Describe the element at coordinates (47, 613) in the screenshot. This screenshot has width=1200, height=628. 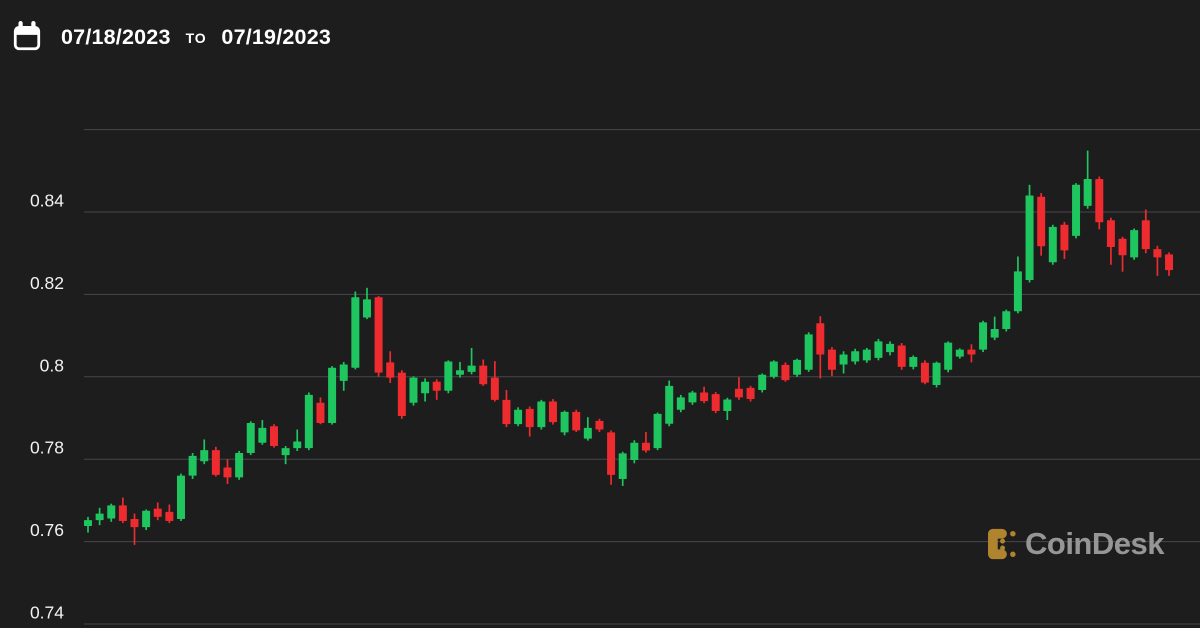
I see `y-axis-label: 0.74` at that location.